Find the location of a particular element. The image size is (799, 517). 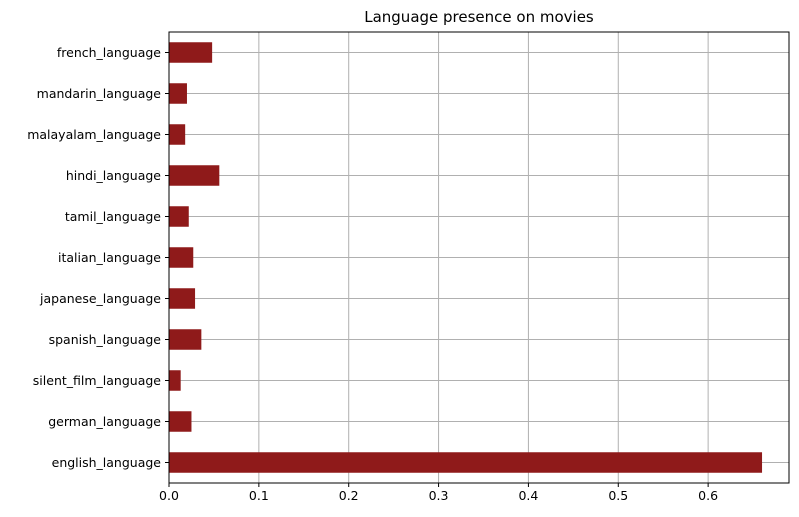

chart-title: Language presence on movies is located at coordinates (479, 17).